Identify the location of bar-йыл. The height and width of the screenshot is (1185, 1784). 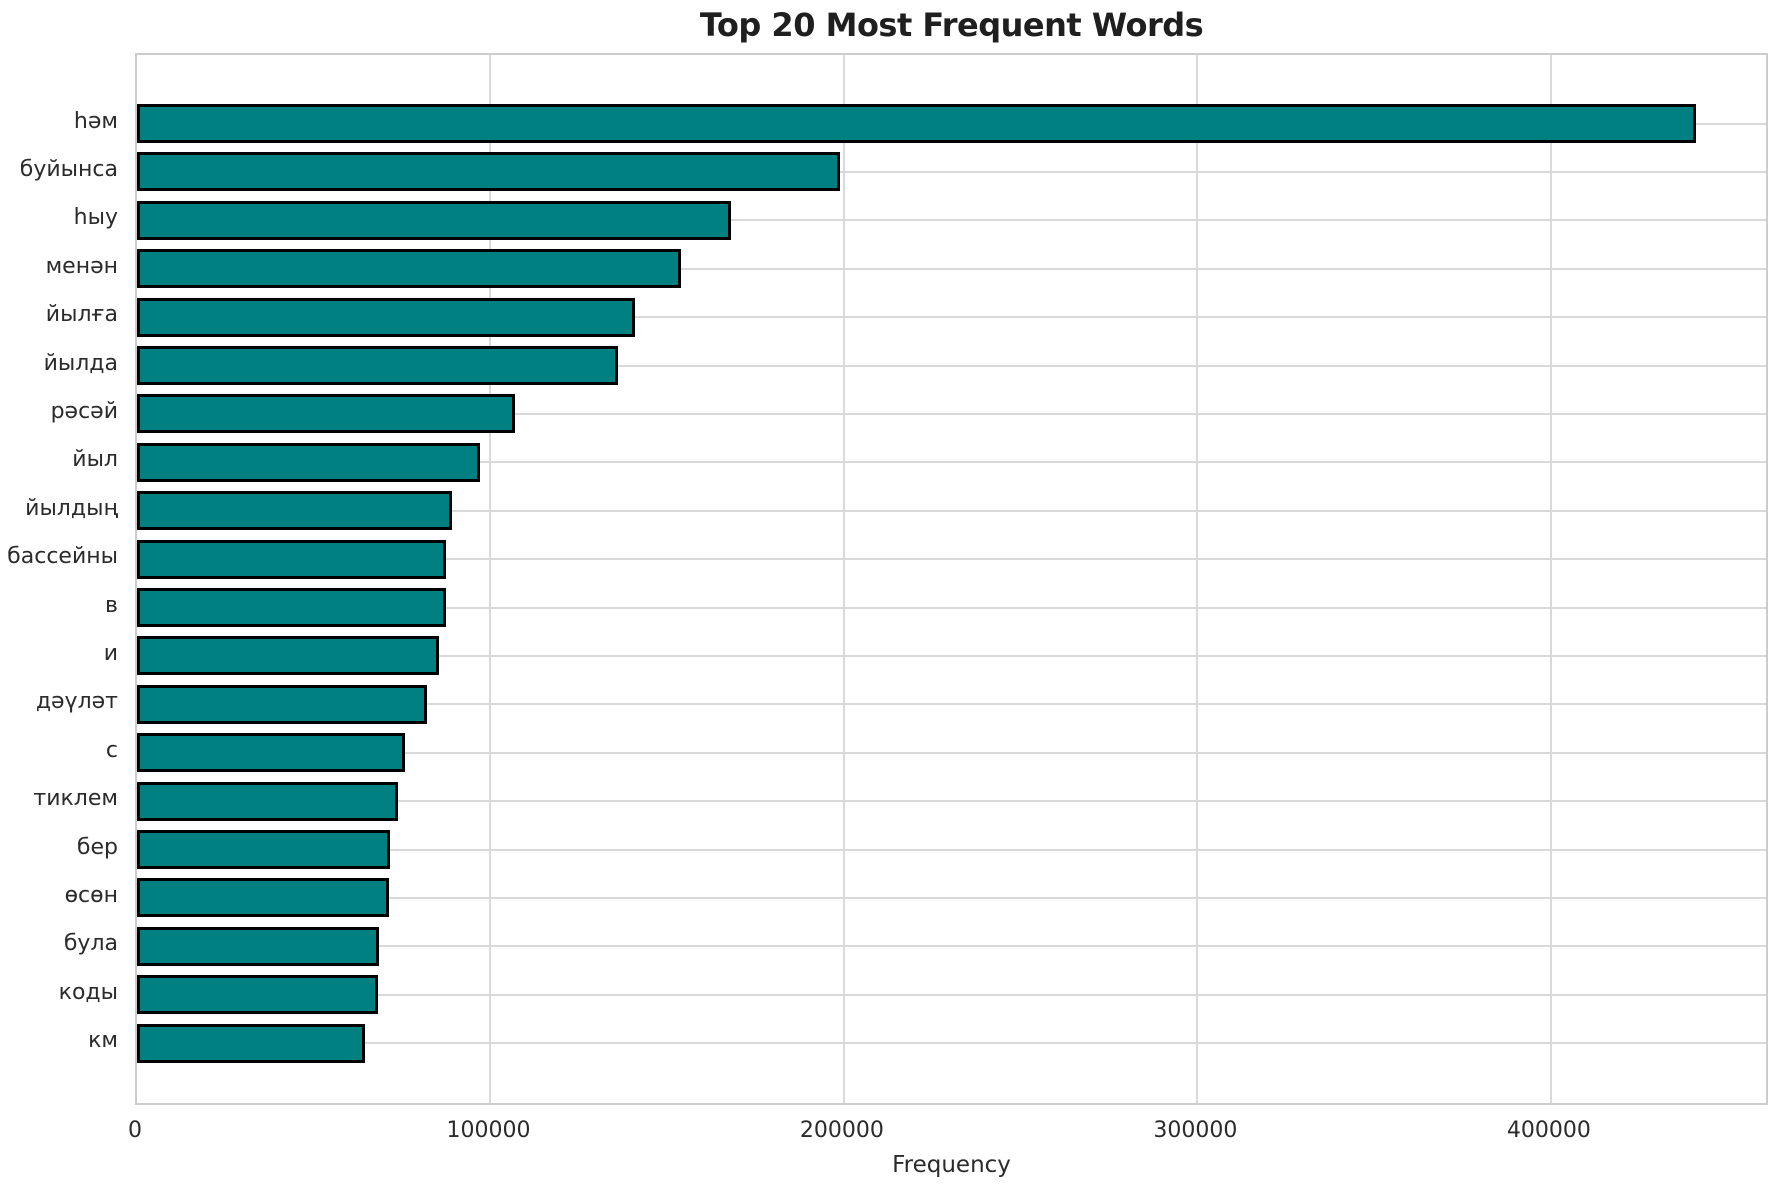
(308, 462).